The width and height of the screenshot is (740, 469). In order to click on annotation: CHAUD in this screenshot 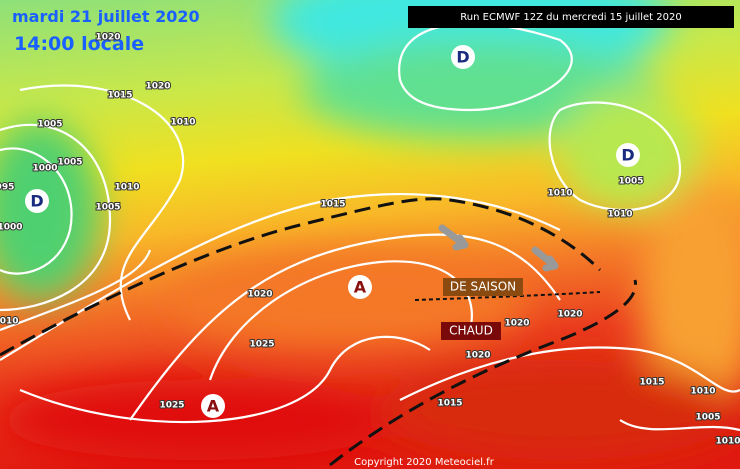, I will do `click(471, 331)`.